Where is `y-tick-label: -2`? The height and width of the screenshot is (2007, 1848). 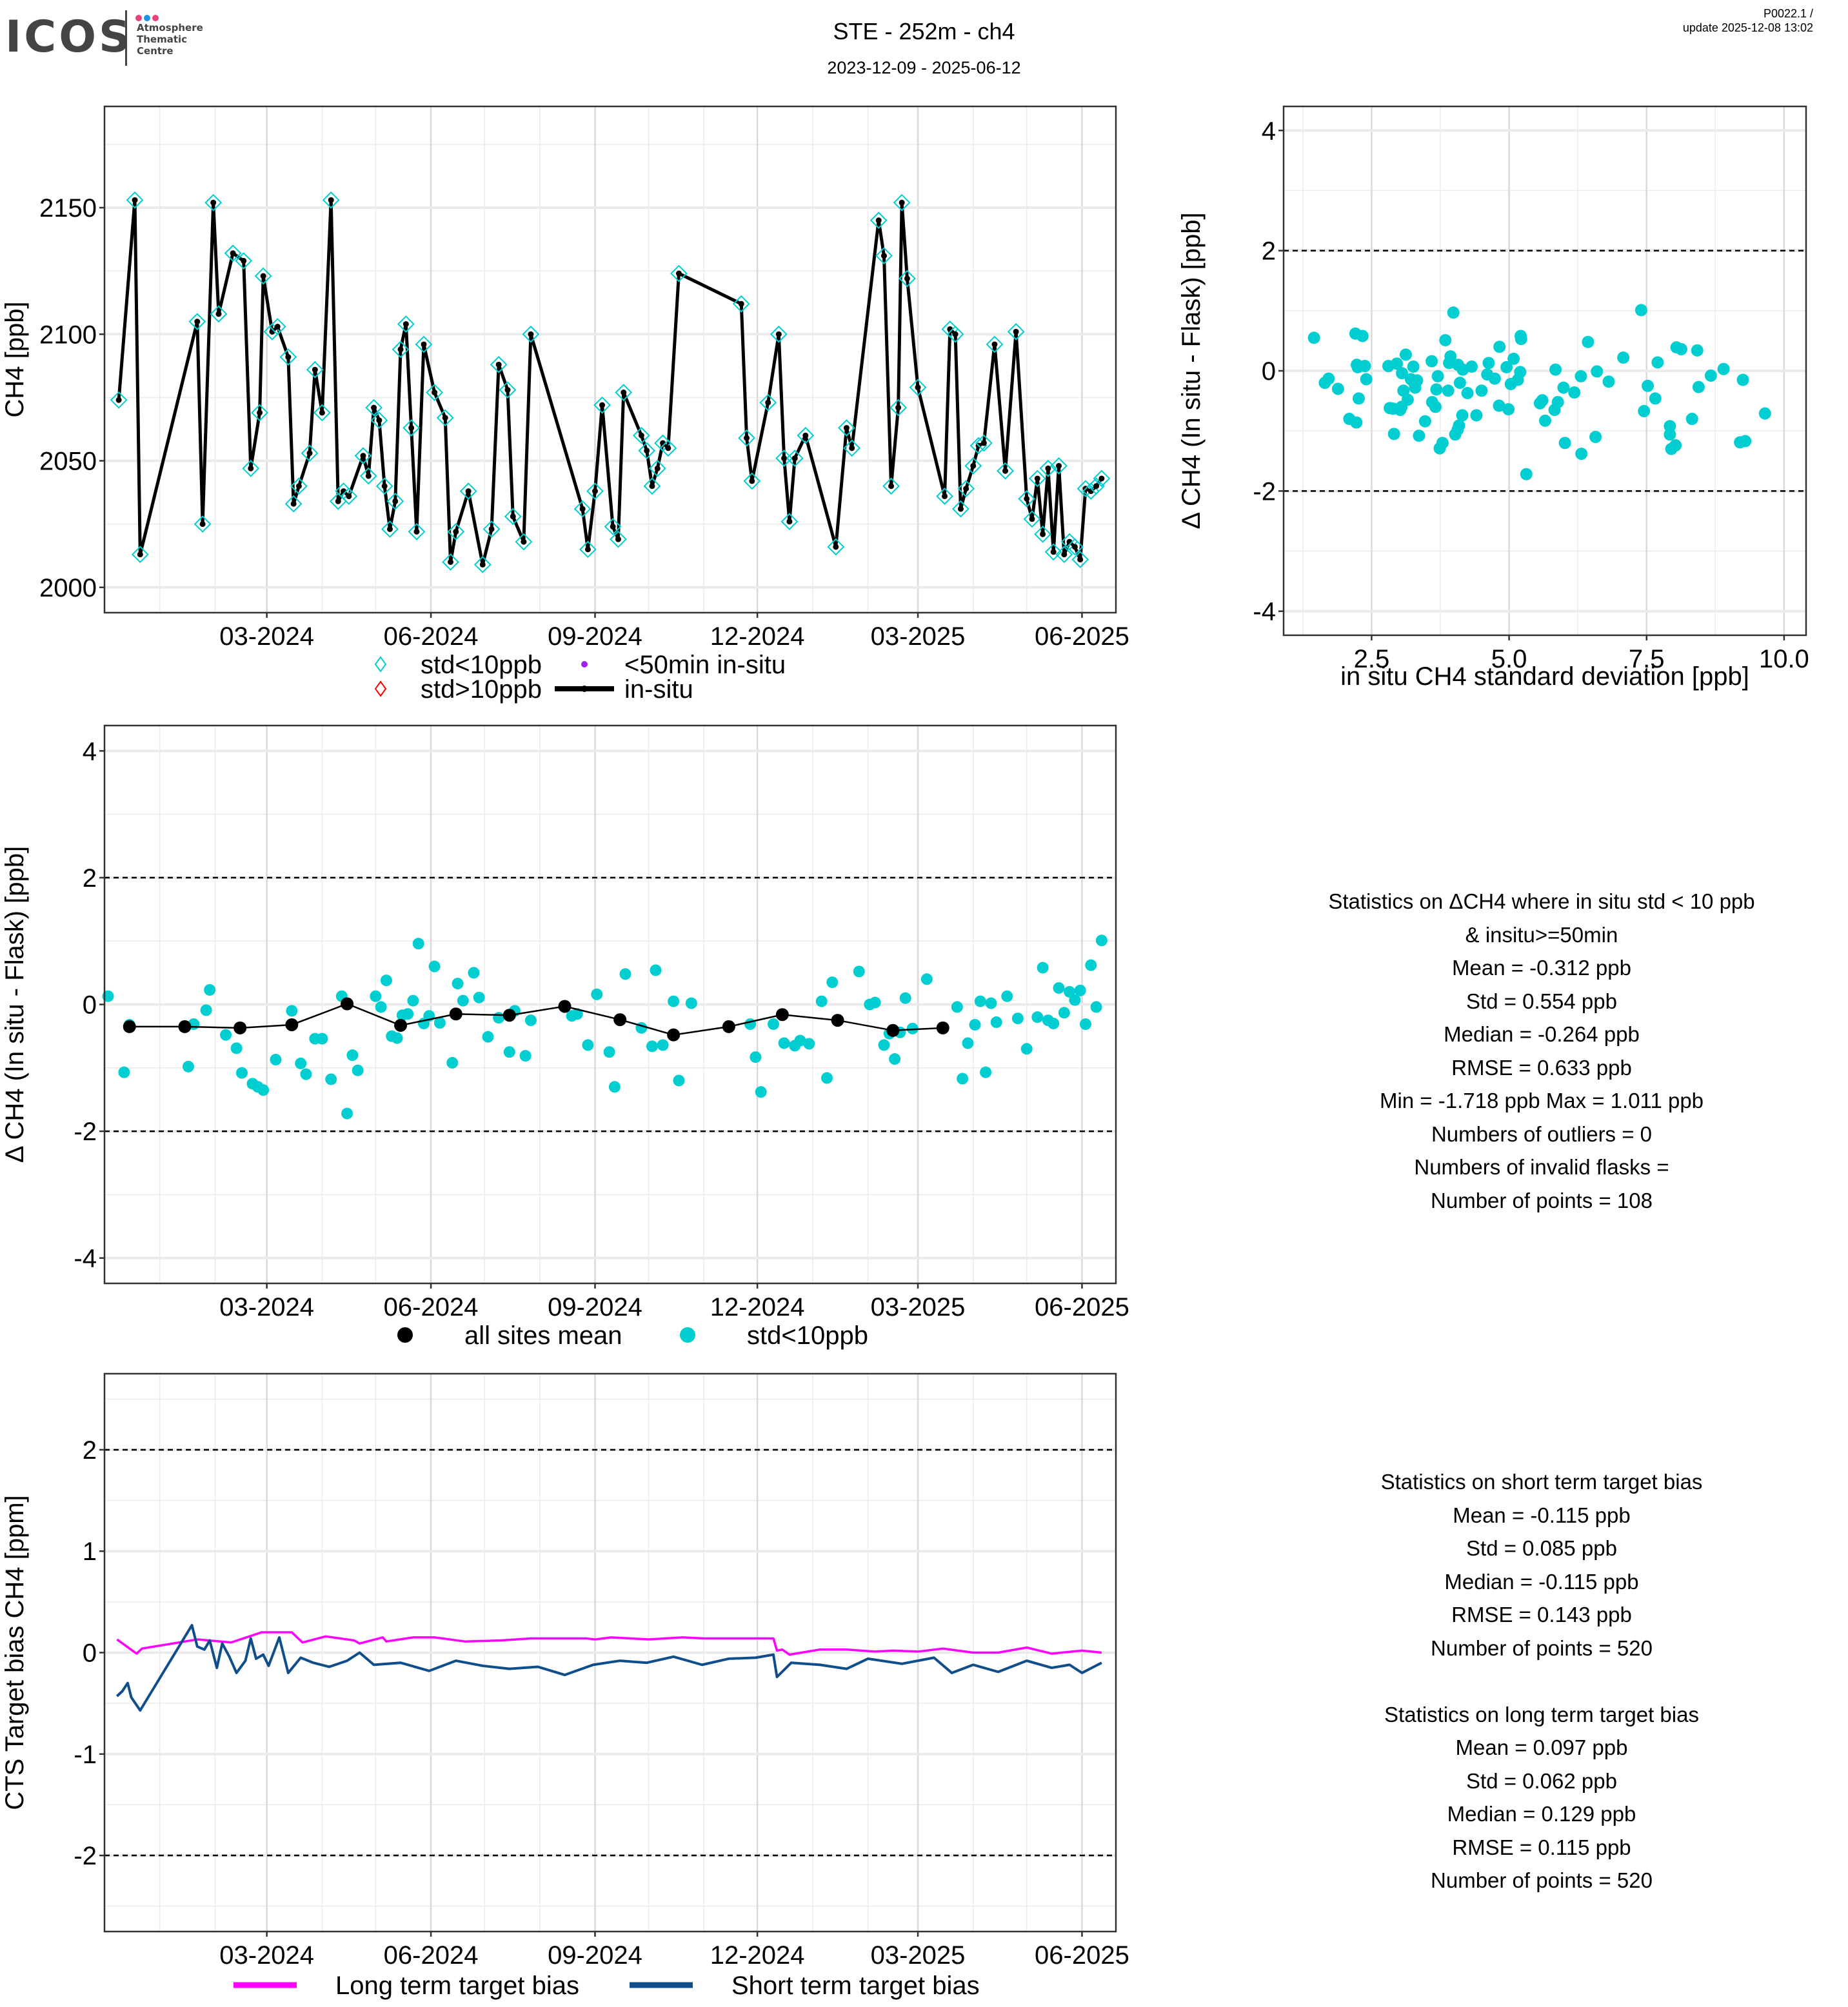 y-tick-label: -2 is located at coordinates (86, 1856).